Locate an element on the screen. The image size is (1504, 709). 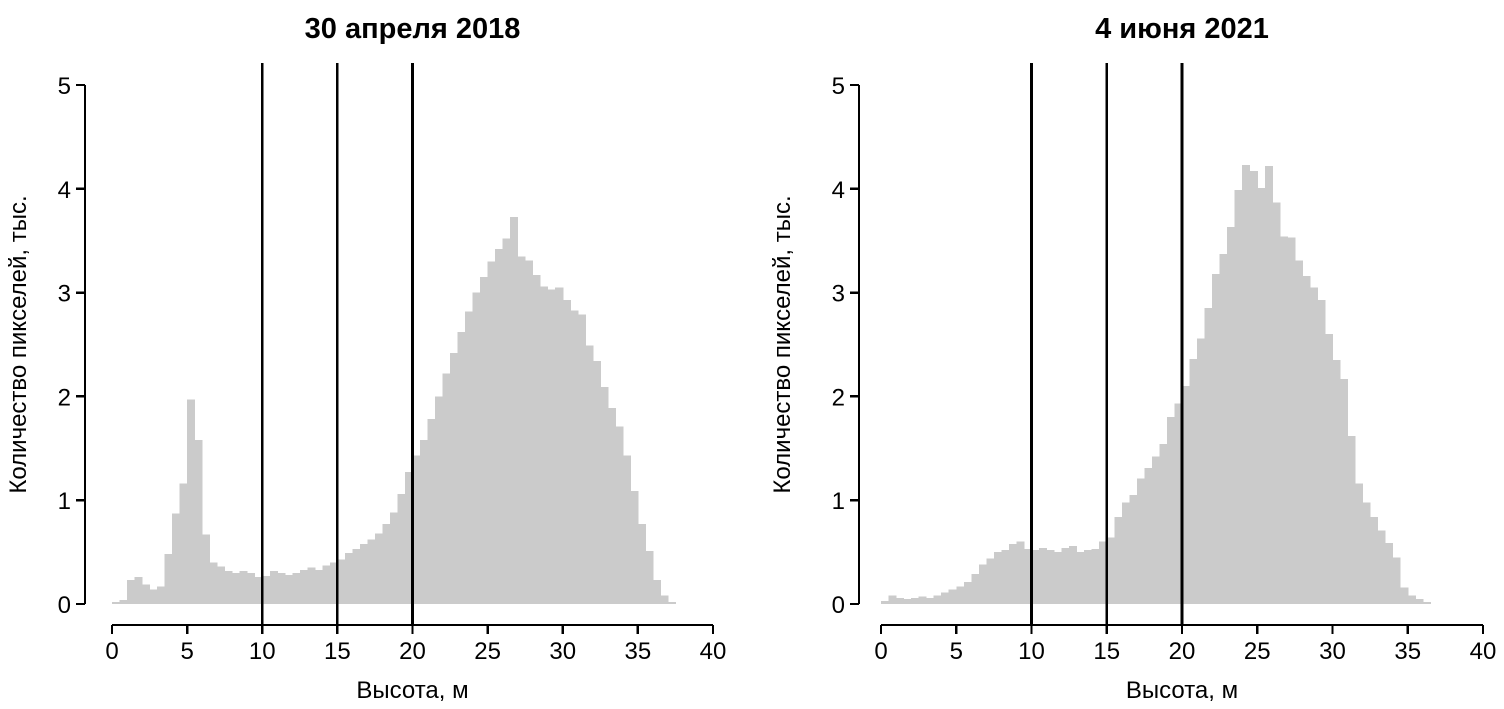
x-tick-label: 35 is located at coordinates (1407, 651).